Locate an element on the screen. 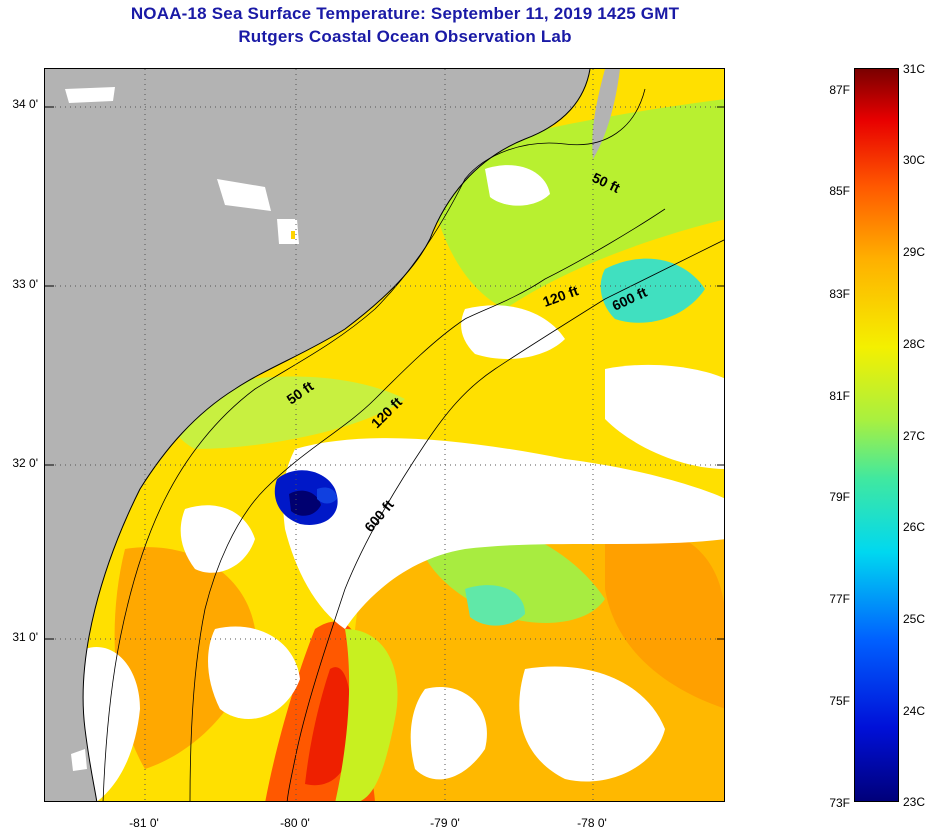 The image size is (936, 832). warm-water-se is located at coordinates (664, 617).